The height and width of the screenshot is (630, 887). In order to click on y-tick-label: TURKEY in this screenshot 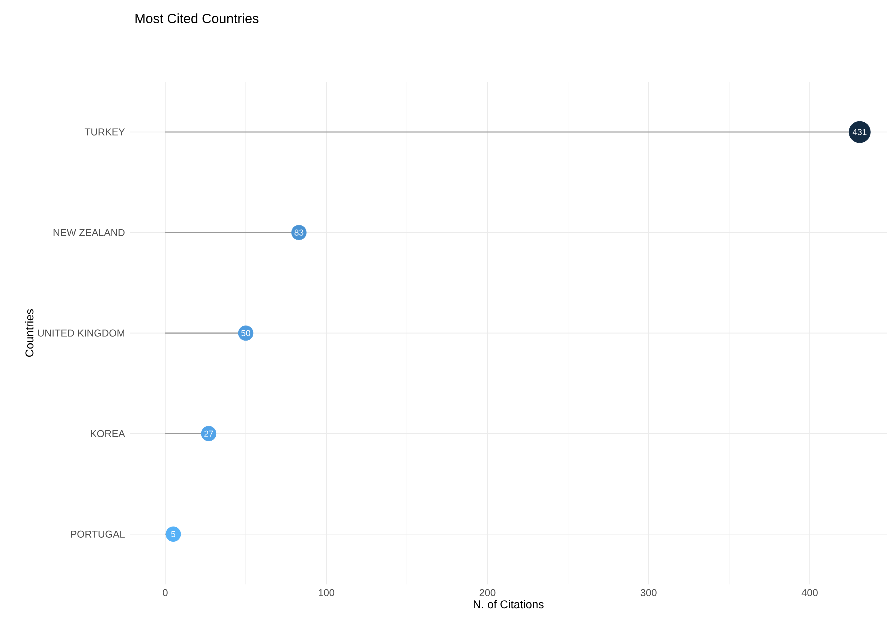, I will do `click(105, 132)`.